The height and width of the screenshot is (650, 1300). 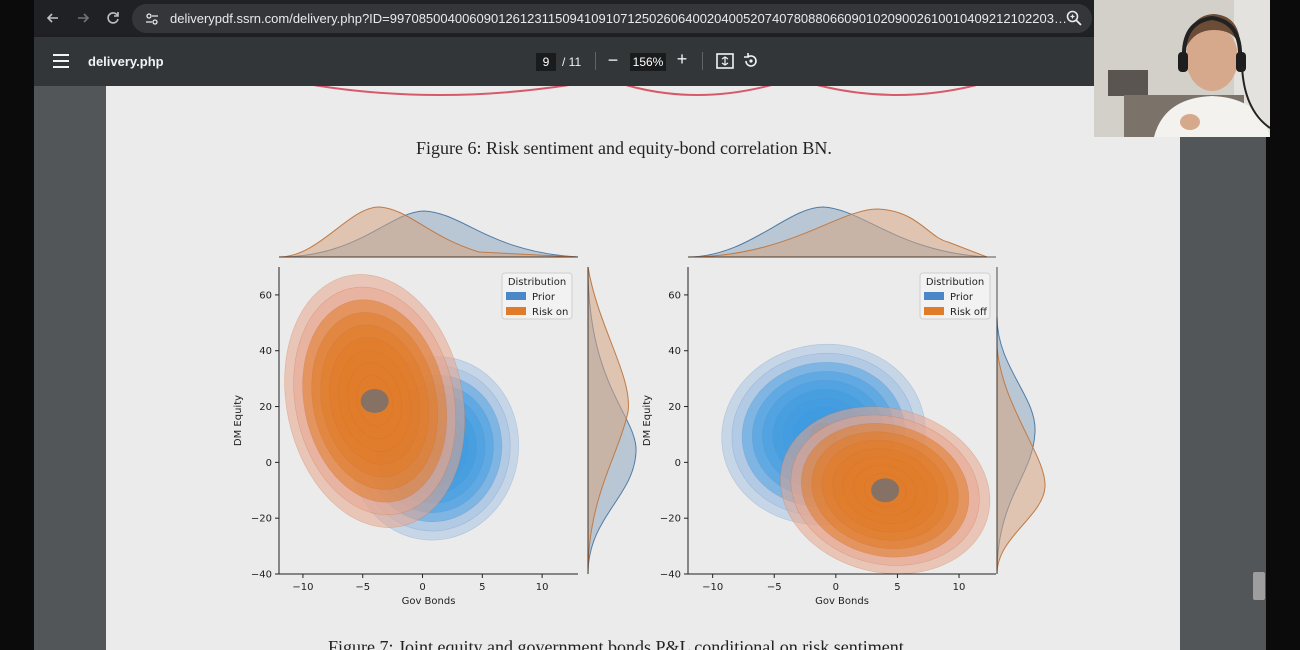 I want to click on presenter-video, so click(x=1182, y=68).